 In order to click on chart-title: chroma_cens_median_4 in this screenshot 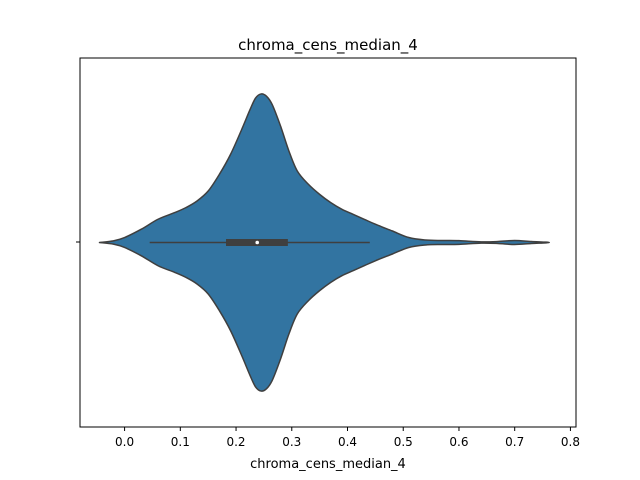, I will do `click(328, 45)`.